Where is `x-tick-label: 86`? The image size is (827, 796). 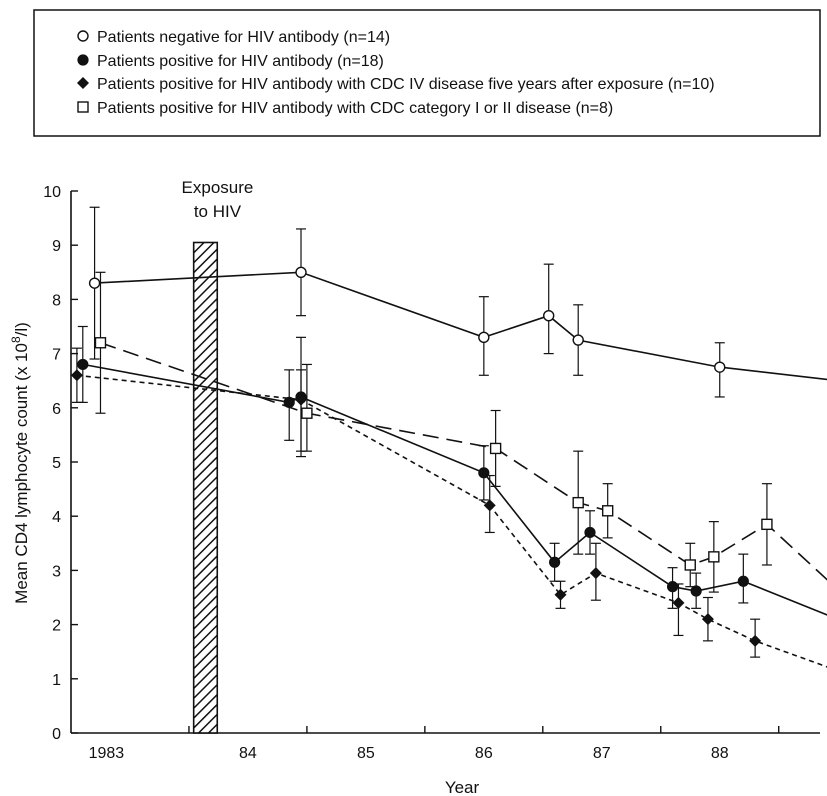 x-tick-label: 86 is located at coordinates (484, 753).